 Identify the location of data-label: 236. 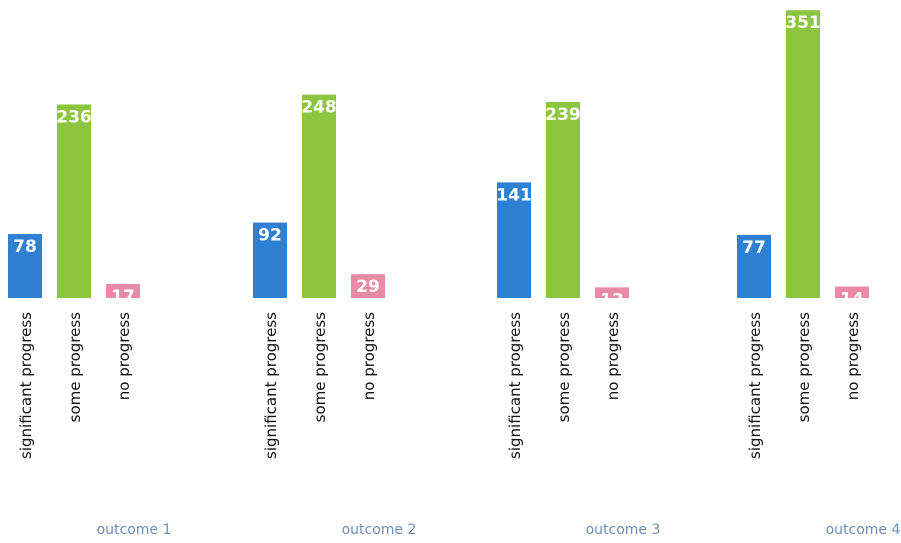
(74, 117).